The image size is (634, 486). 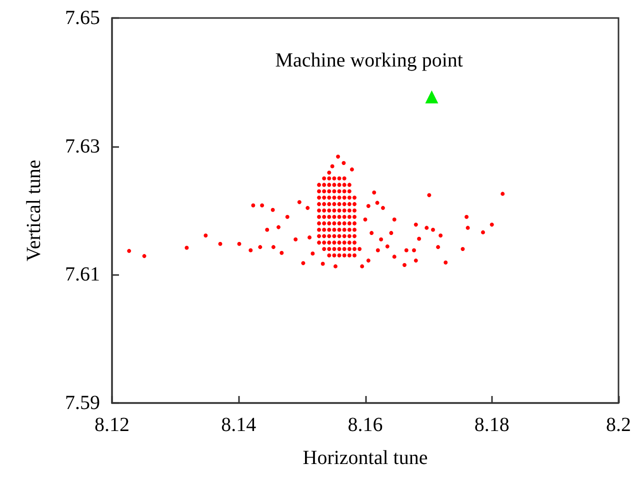 What do you see at coordinates (492, 425) in the screenshot?
I see `x-tick-label: 8.18` at bounding box center [492, 425].